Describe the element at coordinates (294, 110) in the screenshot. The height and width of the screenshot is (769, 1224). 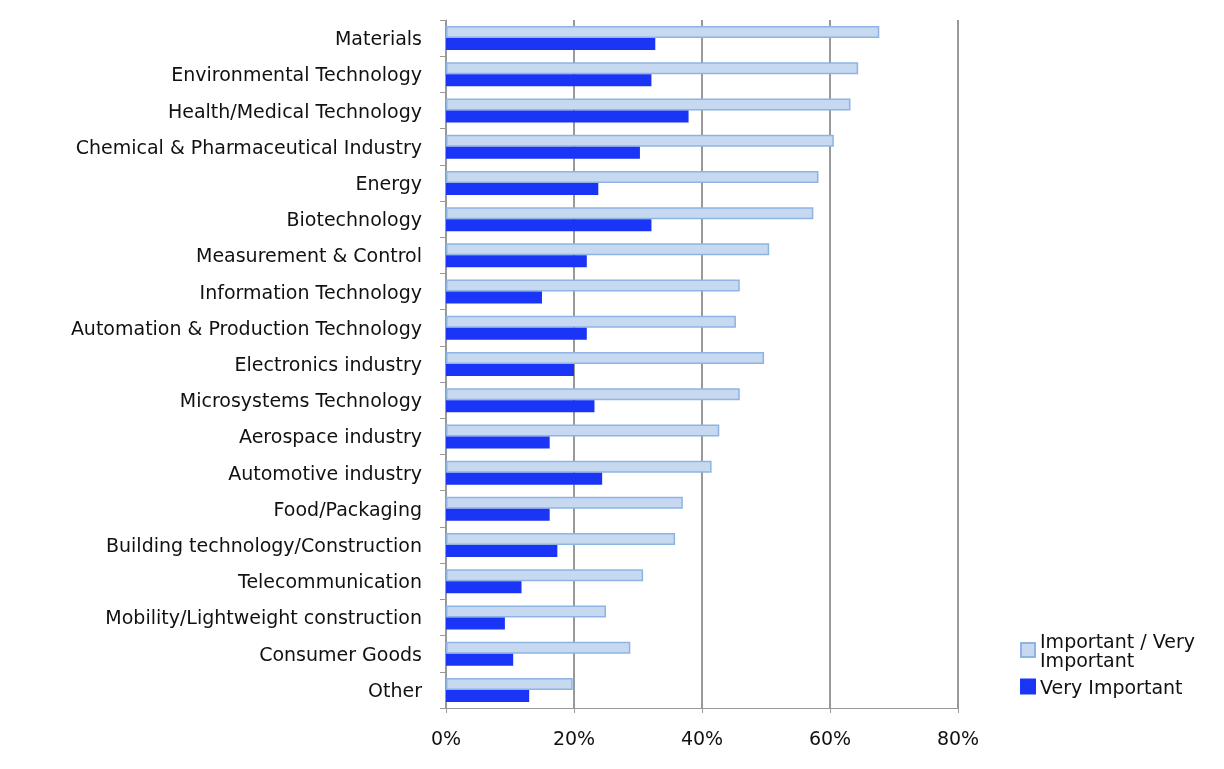
I see `y-tick-label: Health/Medical Technology` at that location.